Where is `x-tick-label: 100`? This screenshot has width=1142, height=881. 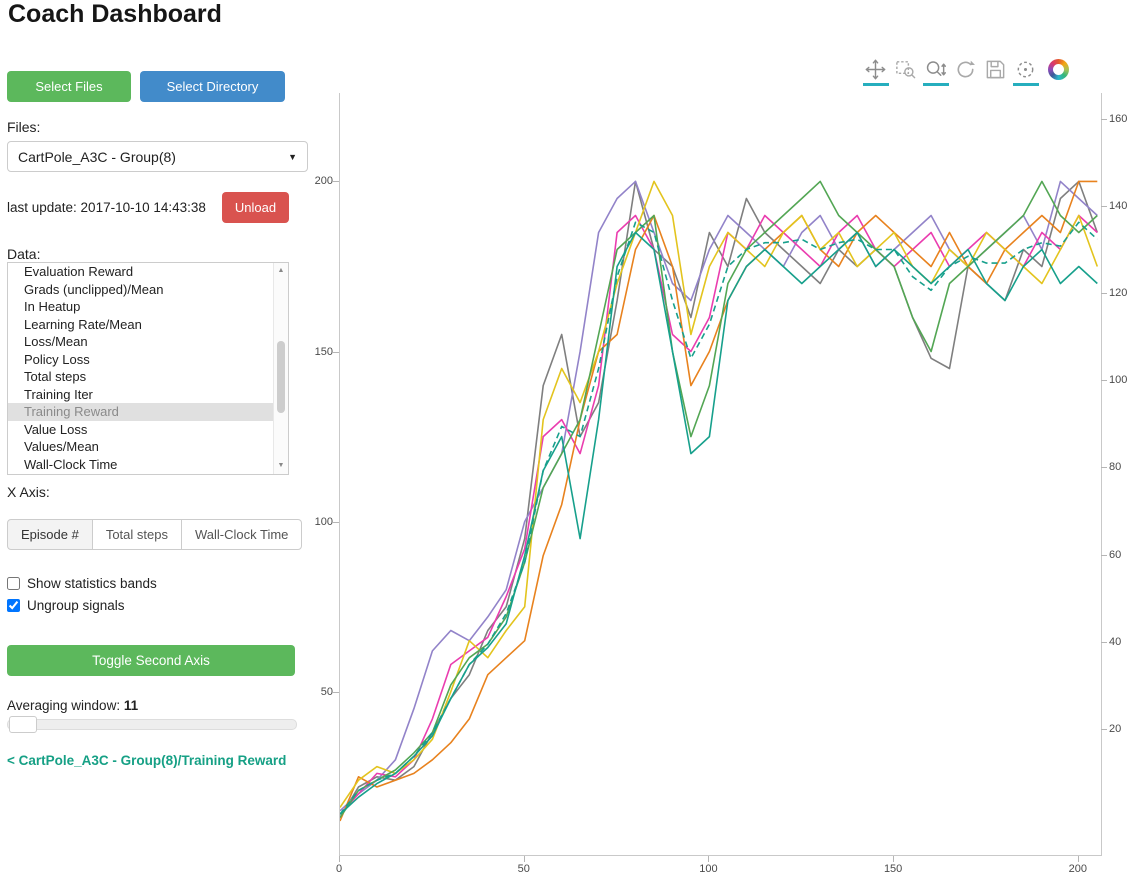
x-tick-label: 100 is located at coordinates (708, 869).